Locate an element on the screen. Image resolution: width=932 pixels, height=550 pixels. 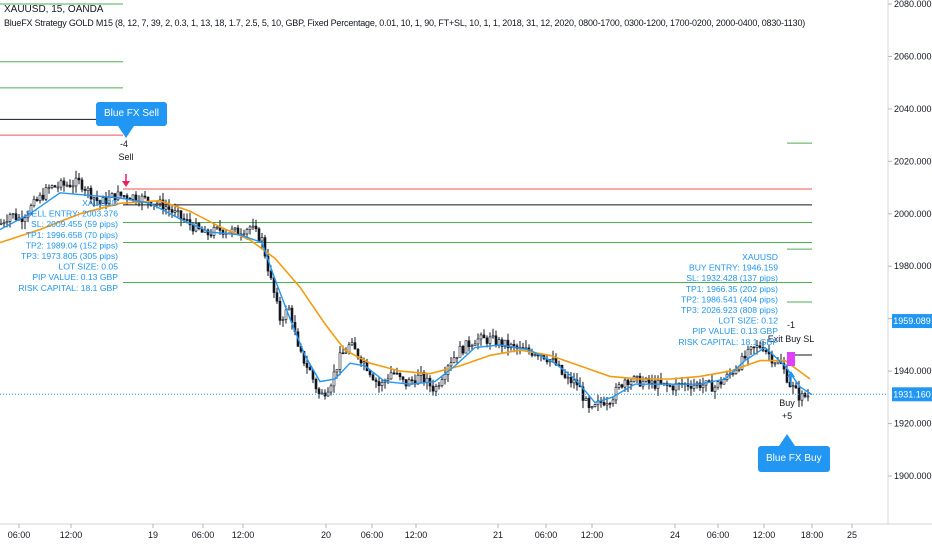
blue-fx-buy-callout: Blue FX Buy is located at coordinates (794, 459).